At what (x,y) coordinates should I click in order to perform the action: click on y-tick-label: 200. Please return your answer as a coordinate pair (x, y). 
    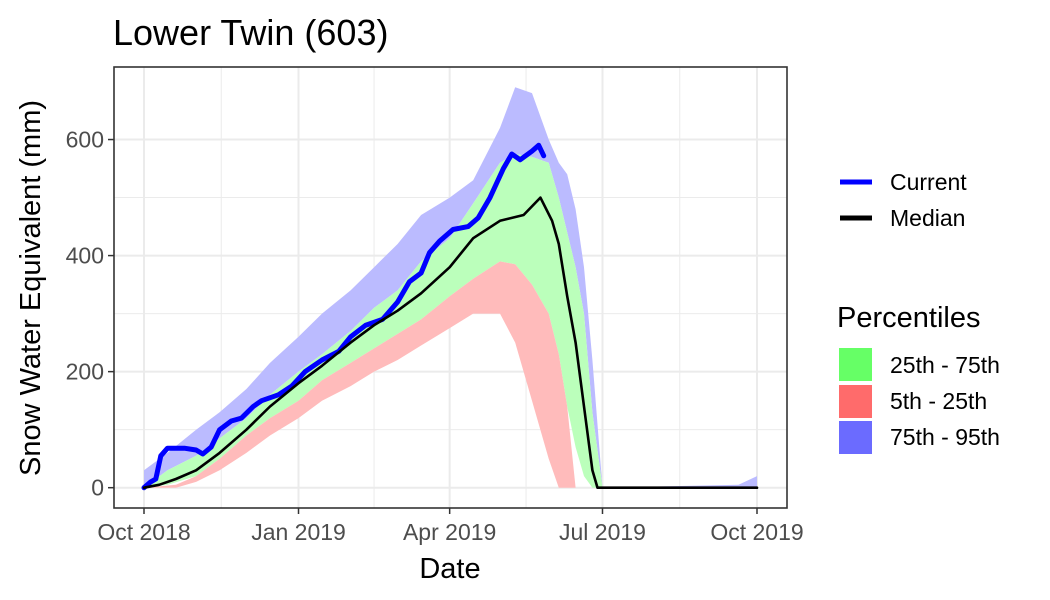
    Looking at the image, I should click on (85, 372).